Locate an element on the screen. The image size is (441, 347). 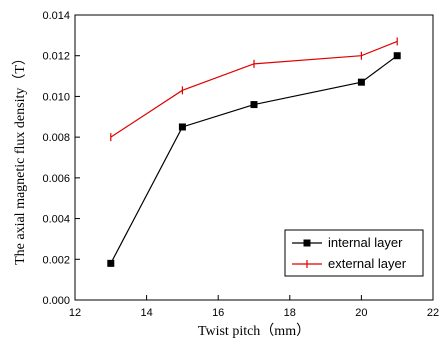
legend: internal layer external layer is located at coordinates (354, 253).